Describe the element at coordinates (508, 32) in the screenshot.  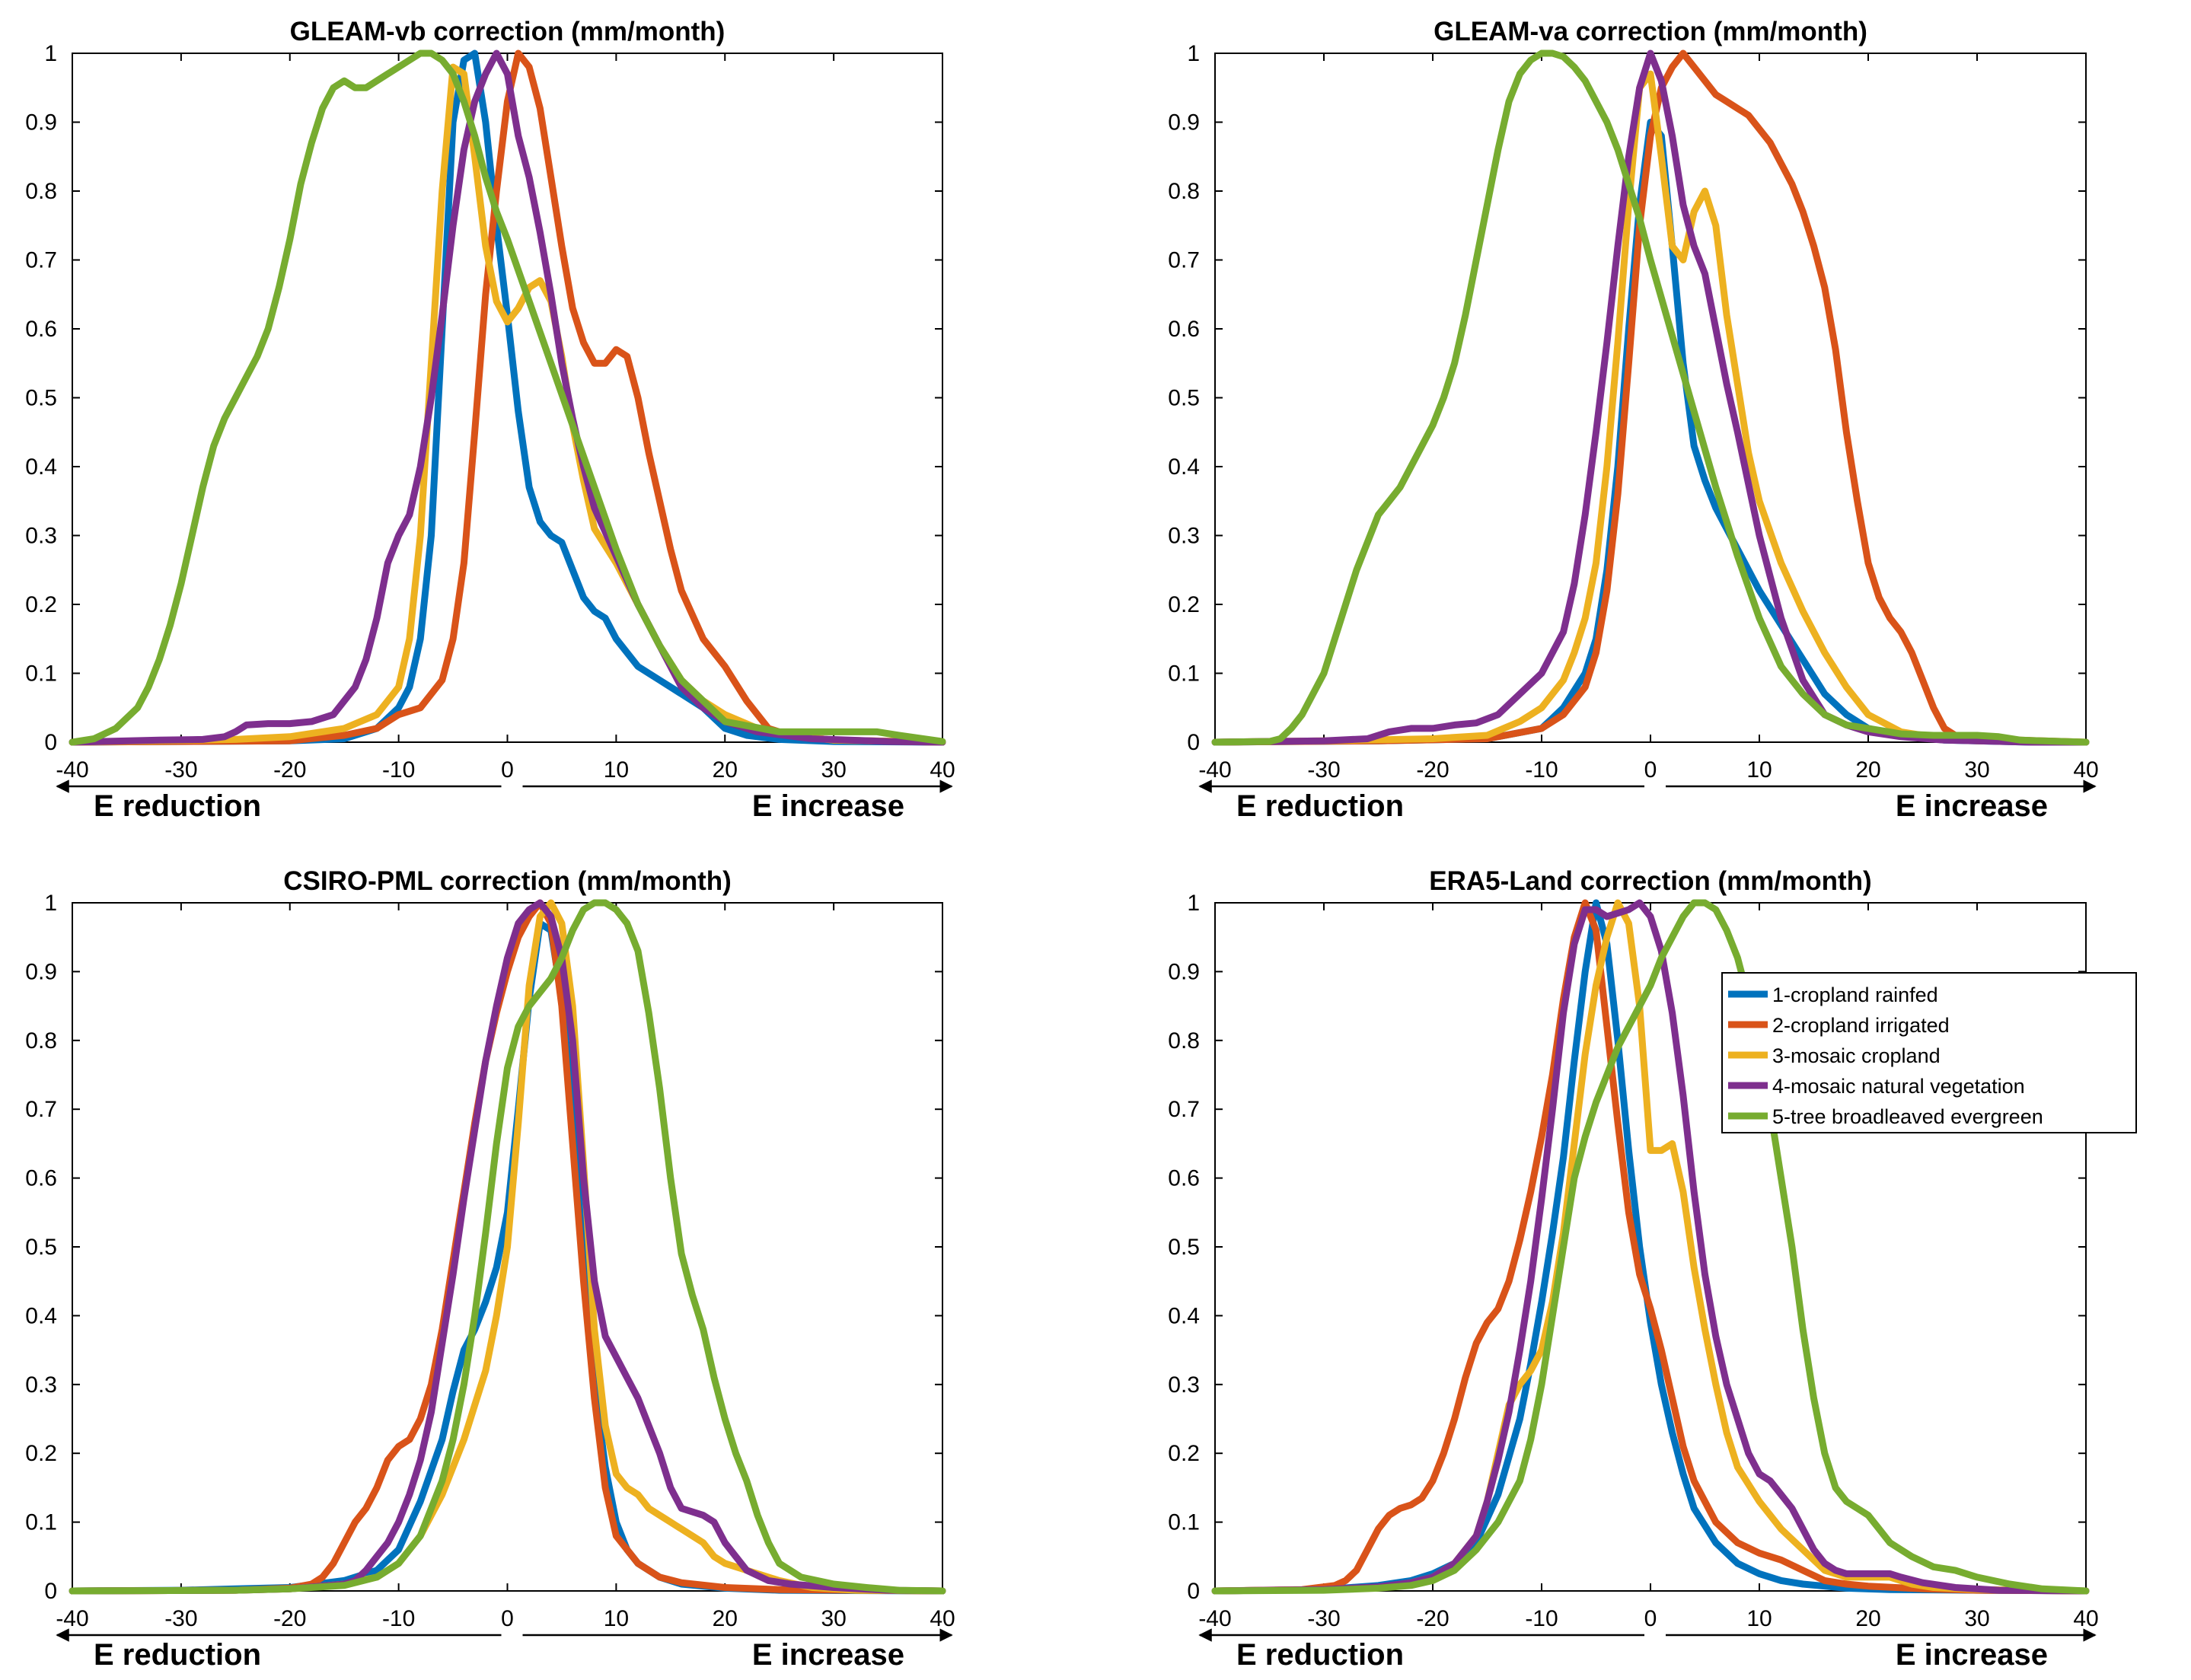
I see `chart-title: GLEAM-vb correction (mm/month)` at that location.